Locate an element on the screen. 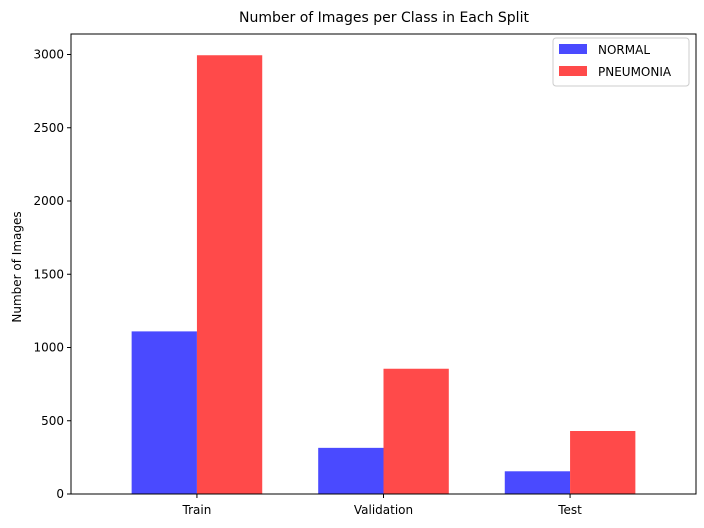  y-tick-label: 500 is located at coordinates (52, 421).